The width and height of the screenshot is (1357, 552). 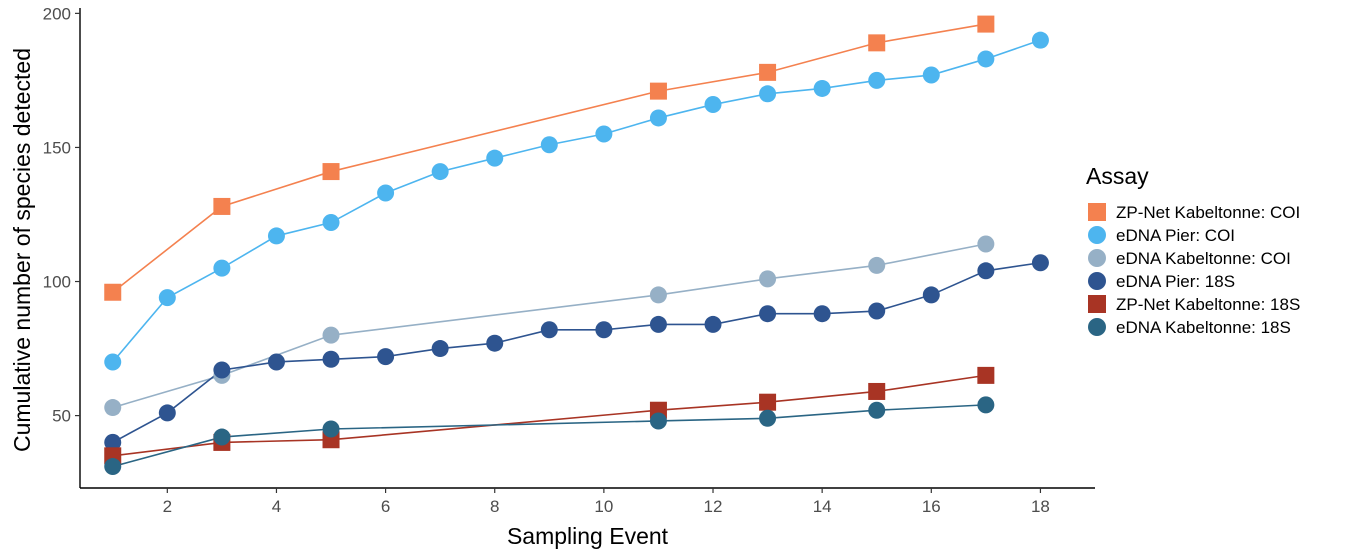 I want to click on x-tick-label: 16, so click(x=931, y=506).